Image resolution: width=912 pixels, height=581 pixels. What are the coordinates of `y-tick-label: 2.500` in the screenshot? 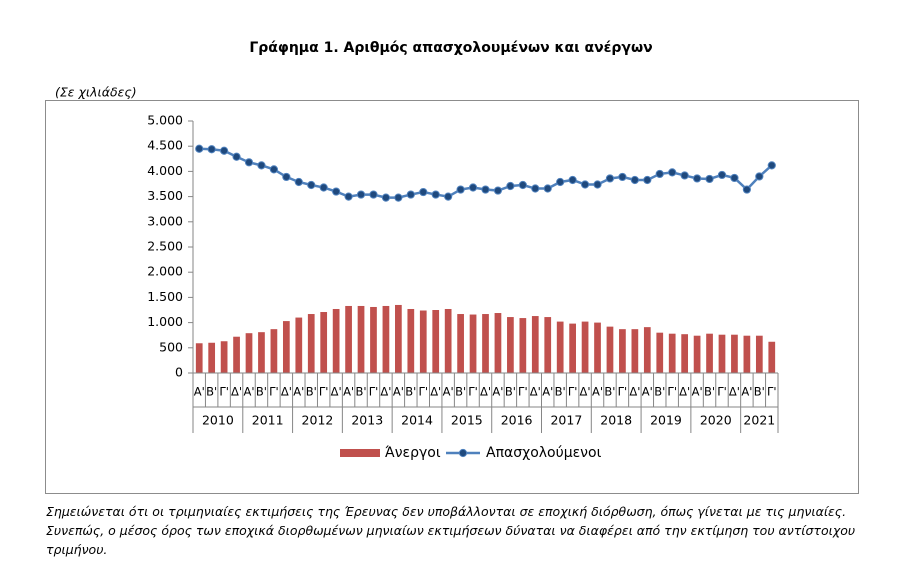 It's located at (165, 246).